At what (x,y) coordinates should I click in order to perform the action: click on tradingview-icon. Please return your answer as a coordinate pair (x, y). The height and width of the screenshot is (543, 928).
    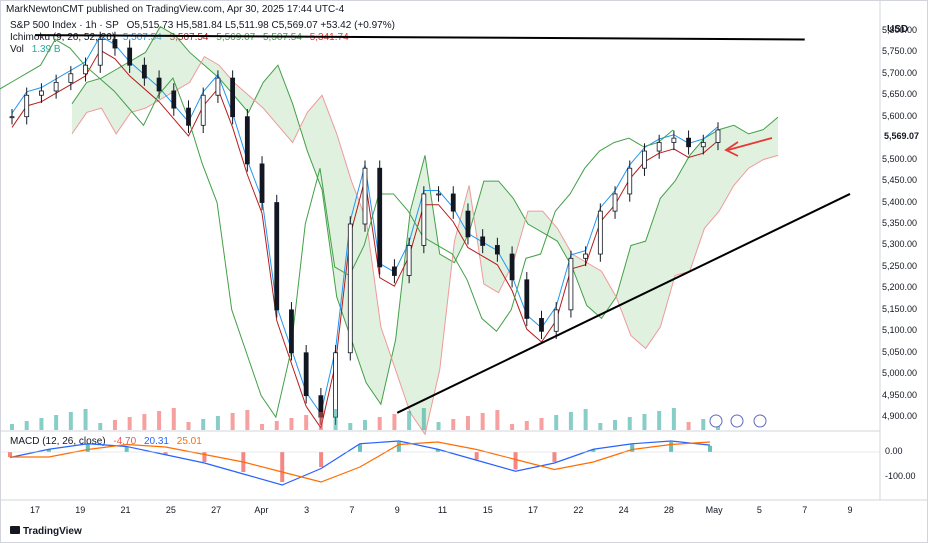
    Looking at the image, I should click on (15, 530).